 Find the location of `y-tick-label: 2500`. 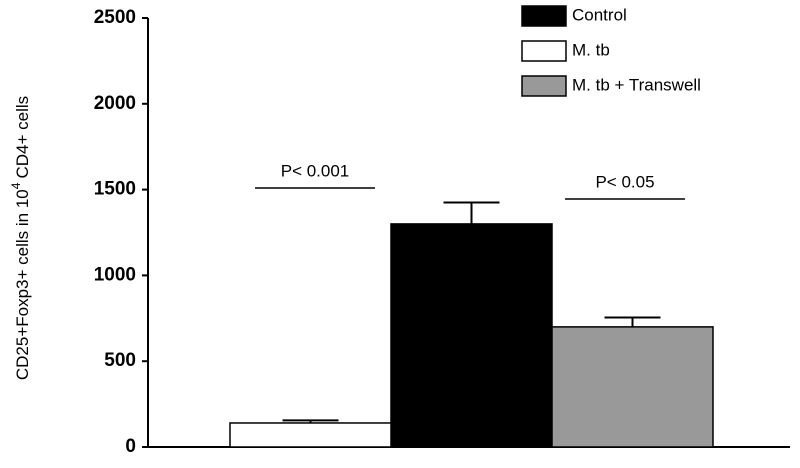

y-tick-label: 2500 is located at coordinates (115, 17).